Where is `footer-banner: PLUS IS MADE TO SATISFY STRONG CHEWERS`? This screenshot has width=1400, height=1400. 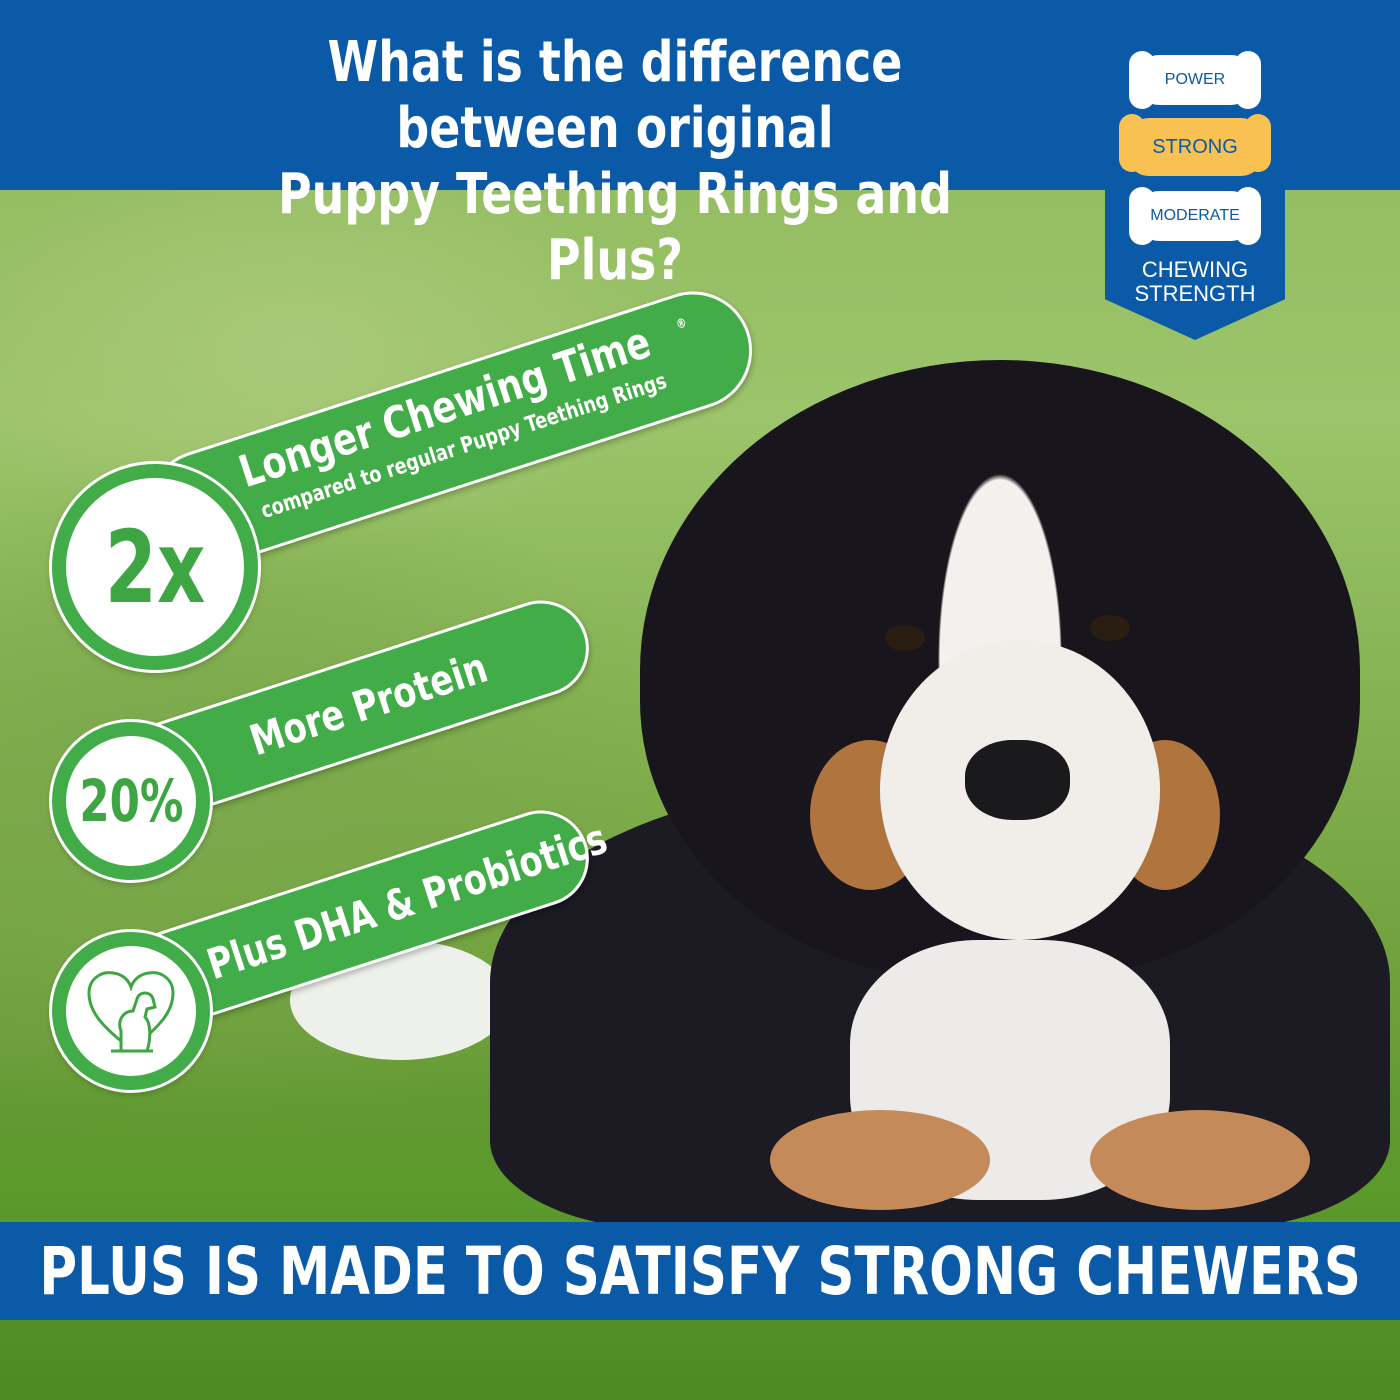 footer-banner: PLUS IS MADE TO SATISFY STRONG CHEWERS is located at coordinates (700, 1271).